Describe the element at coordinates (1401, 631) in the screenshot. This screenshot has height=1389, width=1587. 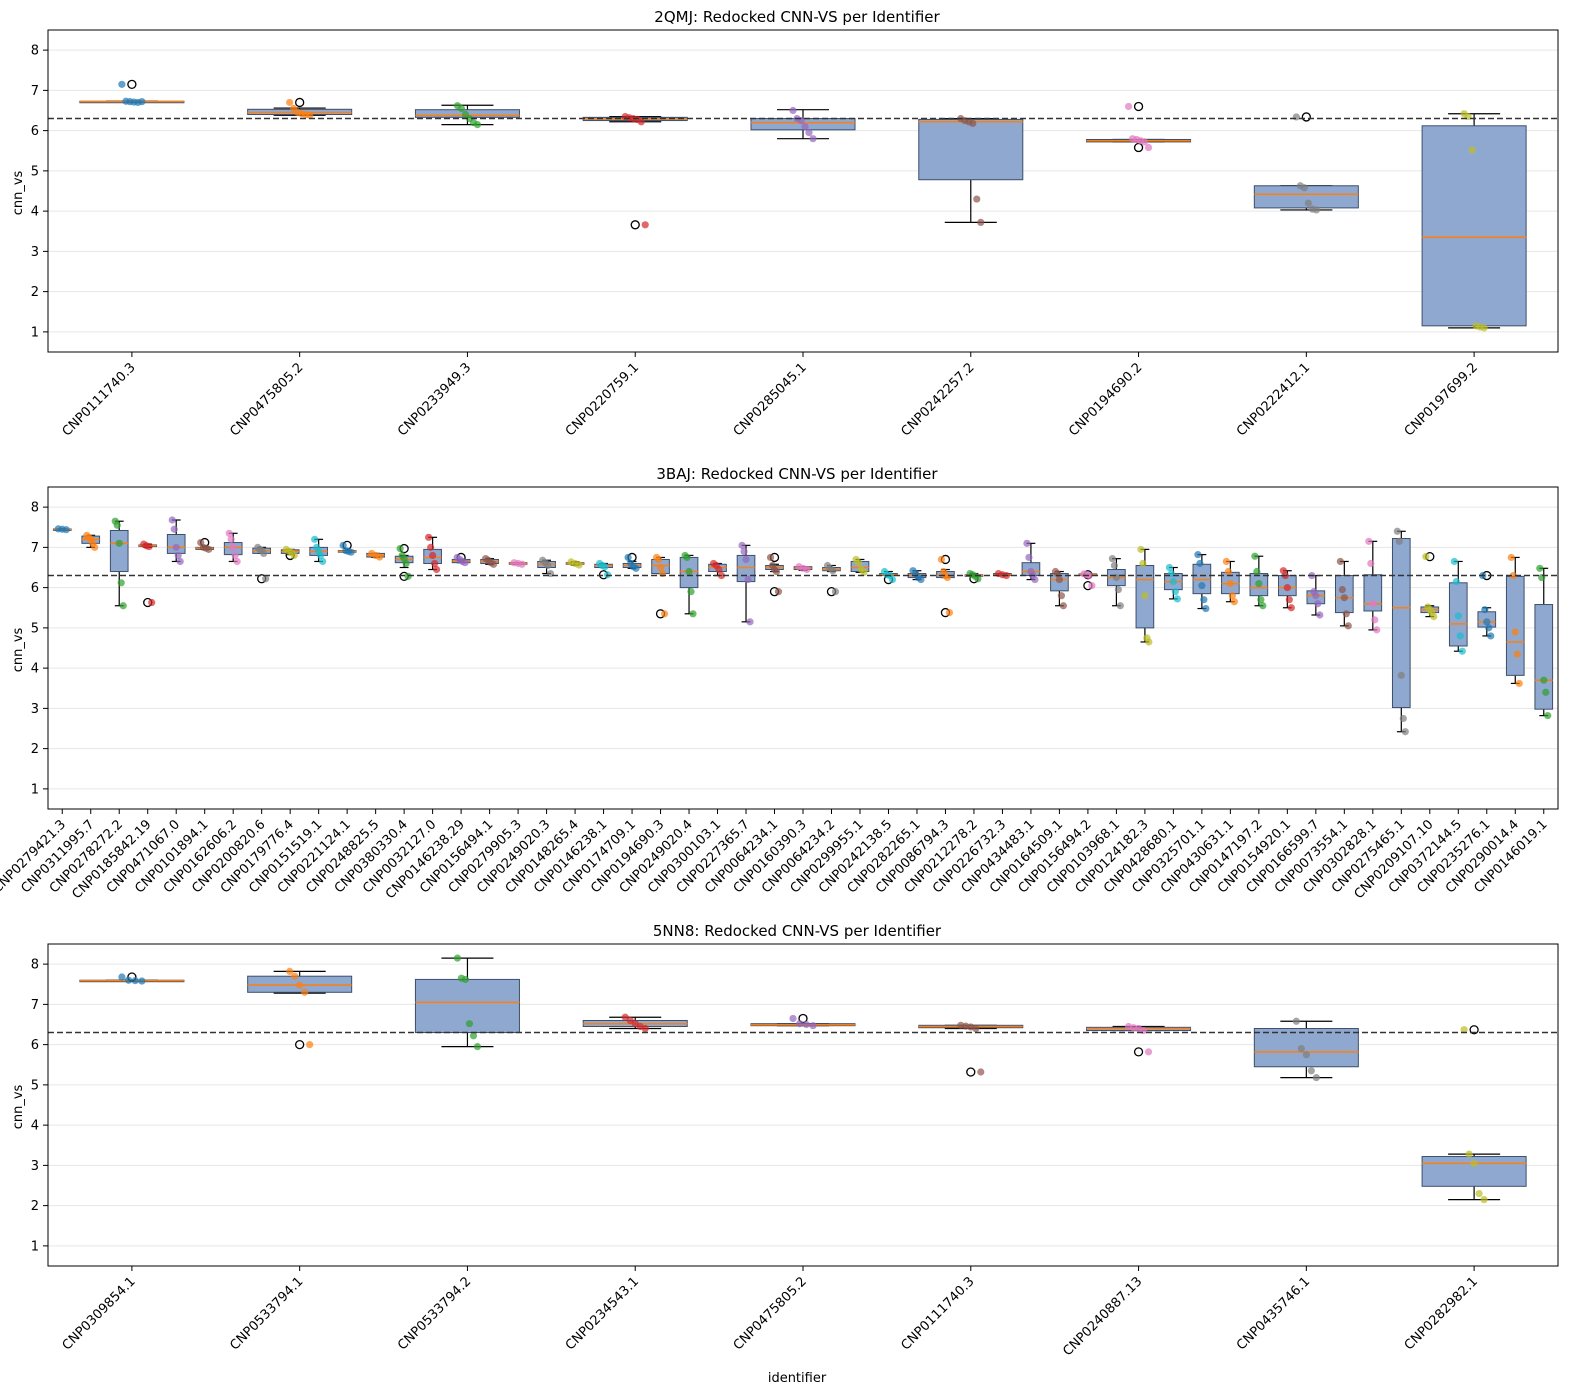
I see `box-CNP0275465.1` at that location.